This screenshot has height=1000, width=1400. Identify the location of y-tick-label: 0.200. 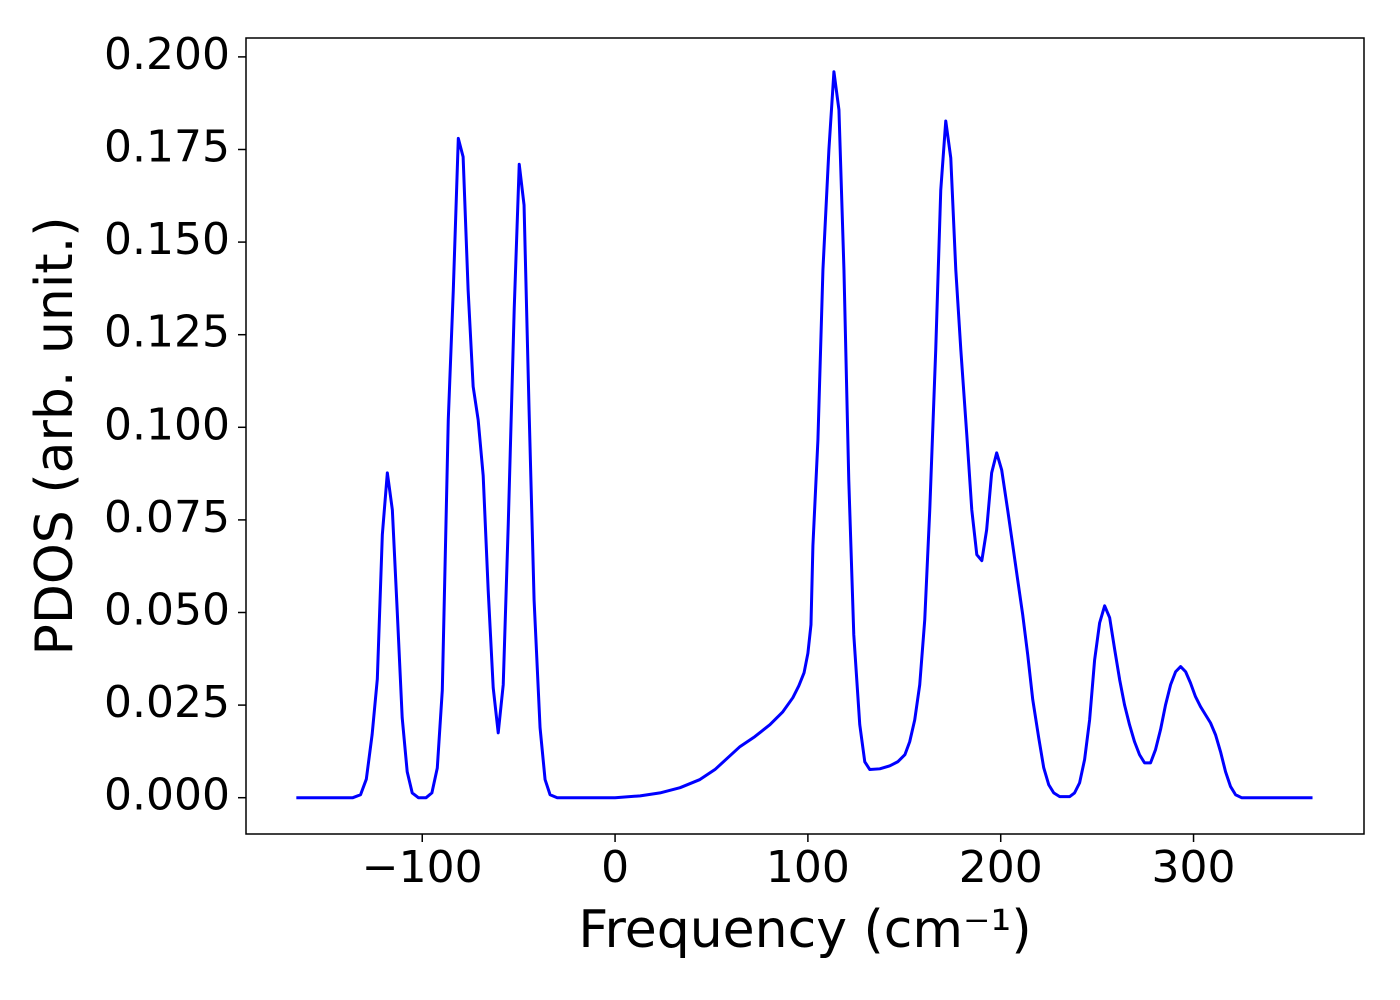
(167, 54).